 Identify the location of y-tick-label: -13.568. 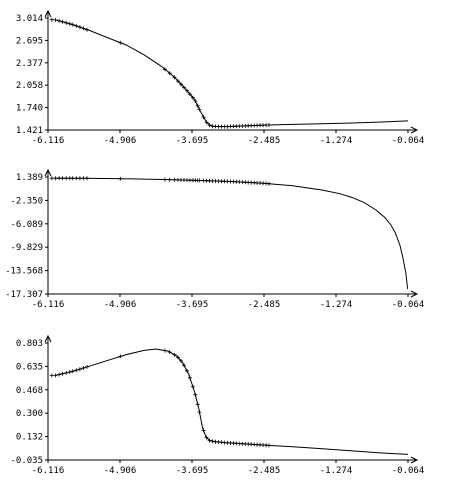
(24, 272).